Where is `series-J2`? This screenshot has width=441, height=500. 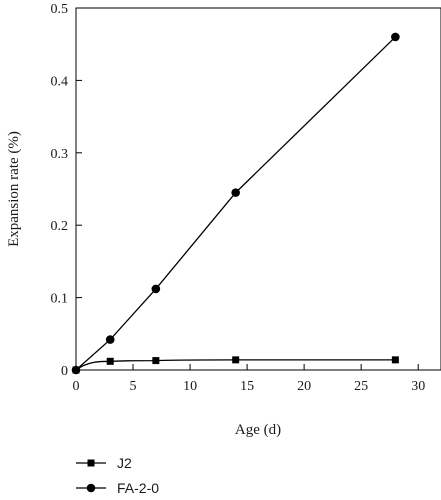
series-J2 is located at coordinates (235, 365).